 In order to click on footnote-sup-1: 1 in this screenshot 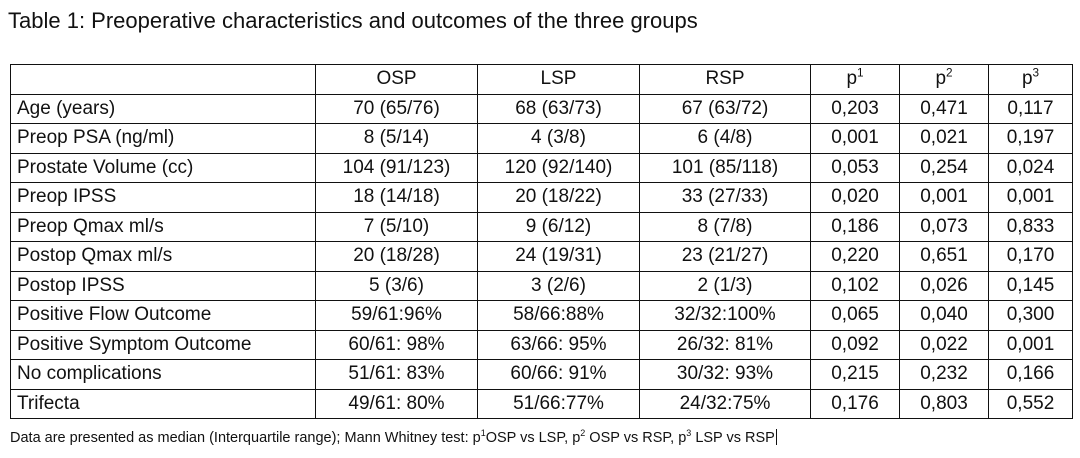, I will do `click(483, 433)`.